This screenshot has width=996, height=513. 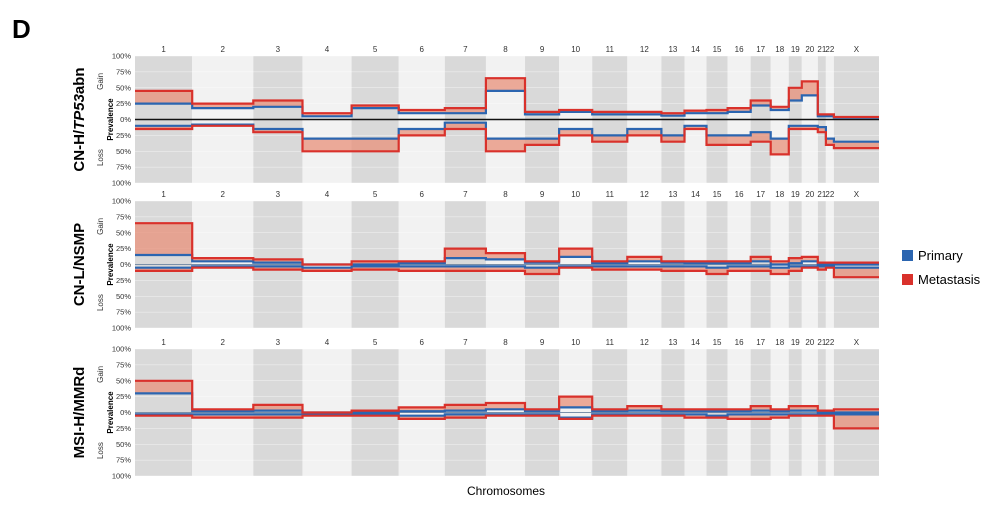 I want to click on x-axis-label: Chromosomes, so click(x=506, y=491).